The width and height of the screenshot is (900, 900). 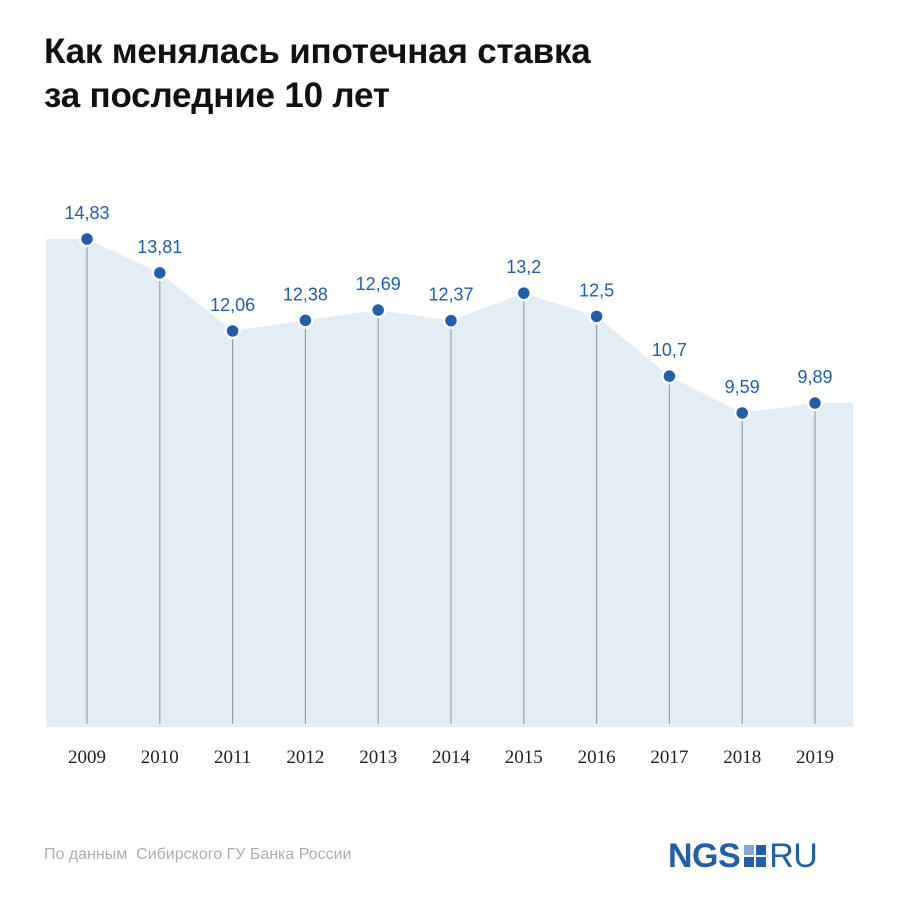 What do you see at coordinates (160, 273) in the screenshot?
I see `data-point-2010` at bounding box center [160, 273].